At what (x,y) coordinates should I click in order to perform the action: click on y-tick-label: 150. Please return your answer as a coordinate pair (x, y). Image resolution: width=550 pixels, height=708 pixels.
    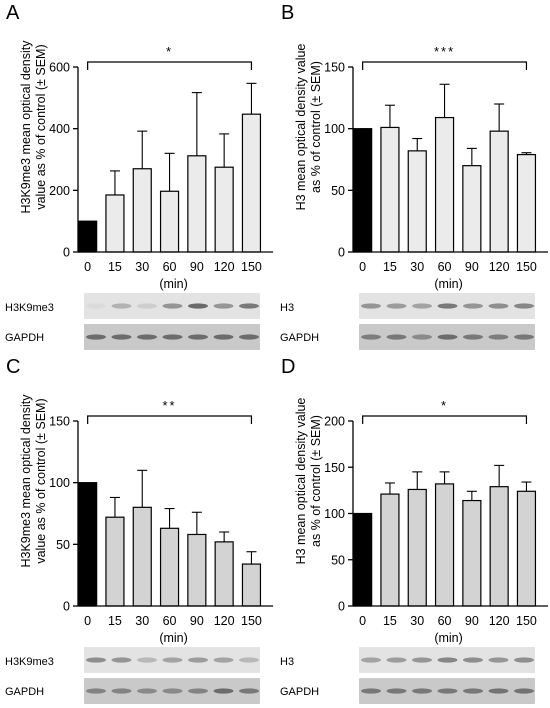
    Looking at the image, I should click on (59, 422).